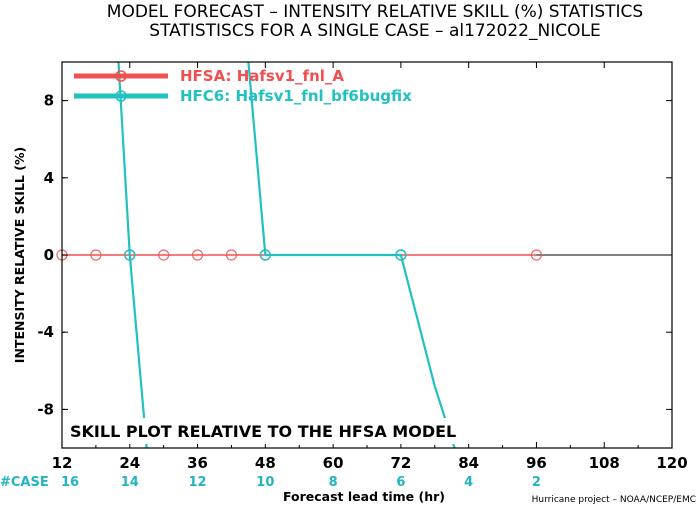  What do you see at coordinates (536, 482) in the screenshot?
I see `case-count-96: 2` at bounding box center [536, 482].